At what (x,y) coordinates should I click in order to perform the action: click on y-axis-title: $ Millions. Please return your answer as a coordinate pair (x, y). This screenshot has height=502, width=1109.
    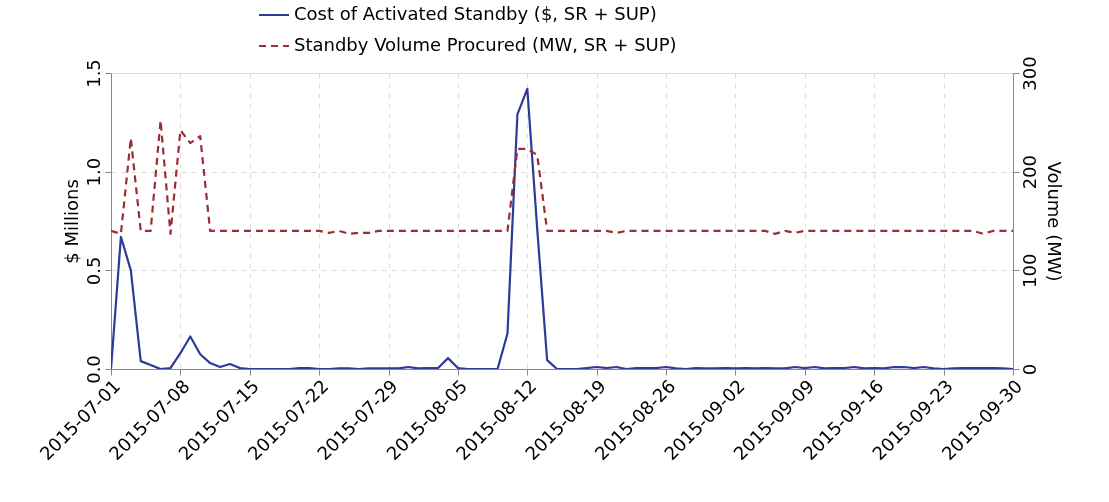
    Looking at the image, I should click on (71, 221).